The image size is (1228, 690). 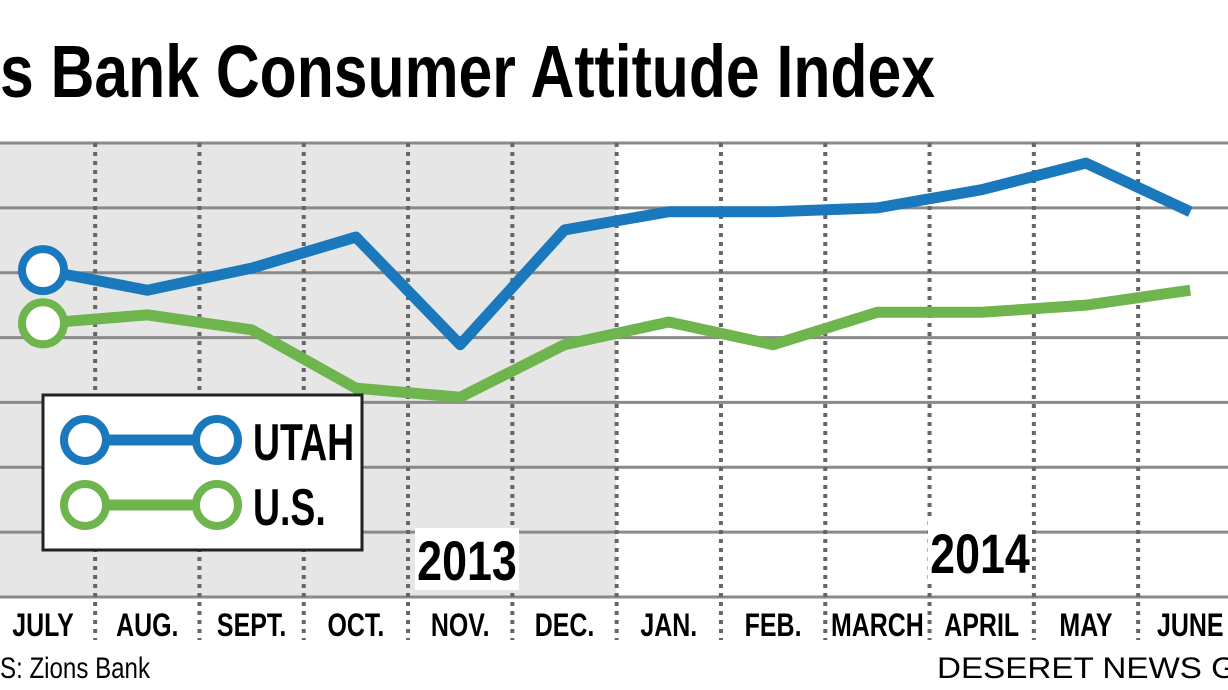 I want to click on x-tick-label: SEPT., so click(x=251, y=626).